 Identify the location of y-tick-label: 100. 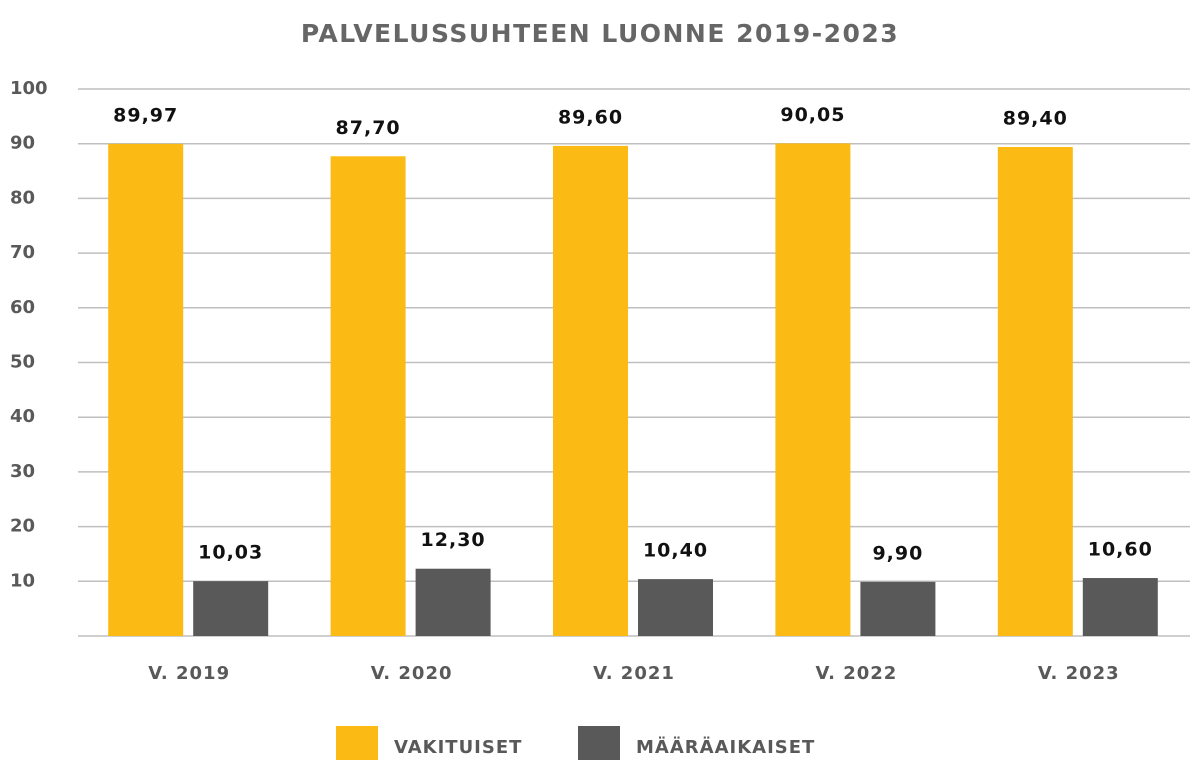
(29, 88).